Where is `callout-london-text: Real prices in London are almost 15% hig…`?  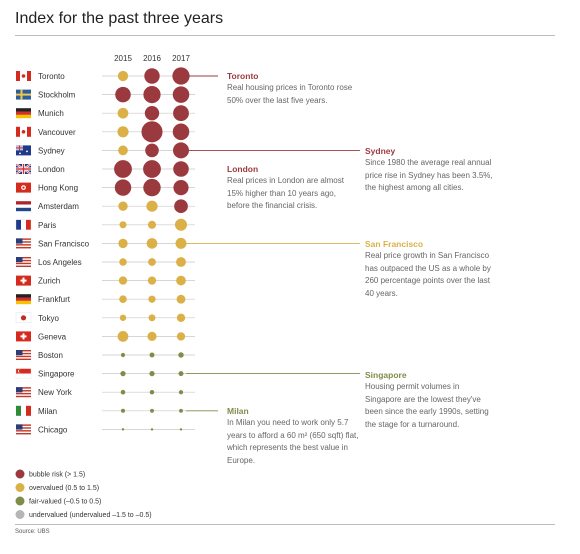 callout-london-text: Real prices in London are almost 15% hig… is located at coordinates (285, 193).